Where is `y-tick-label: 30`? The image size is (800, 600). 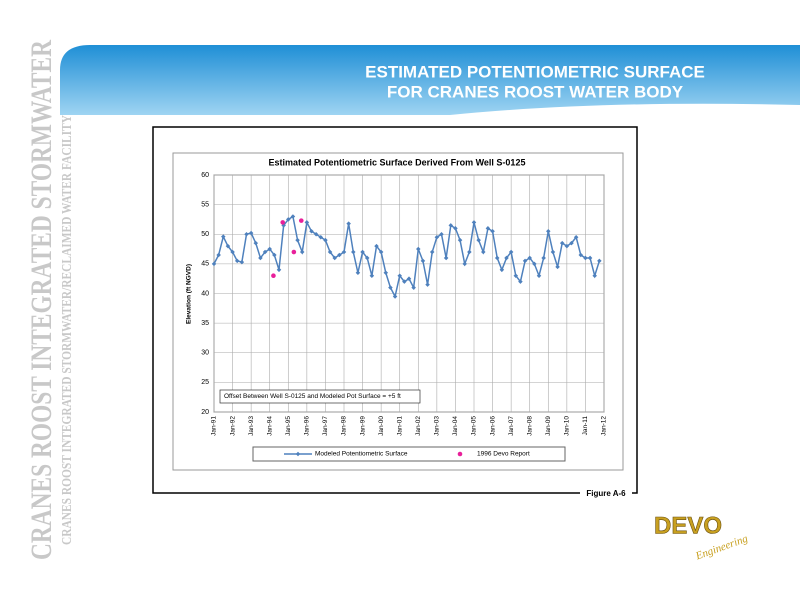
y-tick-label: 30 is located at coordinates (205, 353).